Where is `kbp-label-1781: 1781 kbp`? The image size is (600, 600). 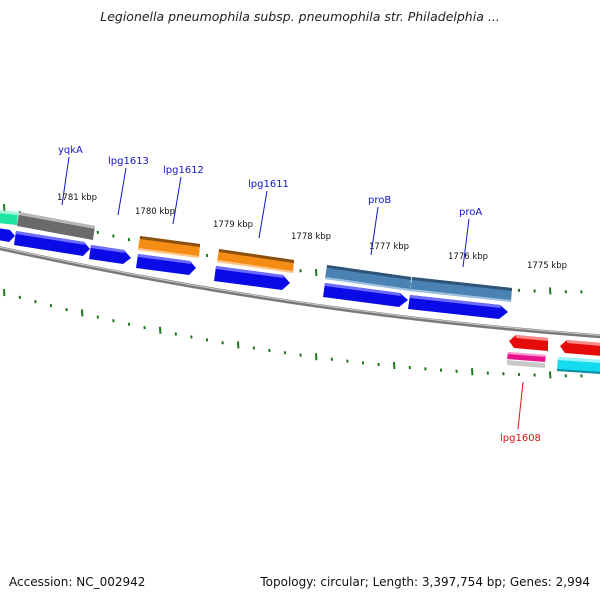
kbp-label-1781: 1781 kbp is located at coordinates (77, 198).